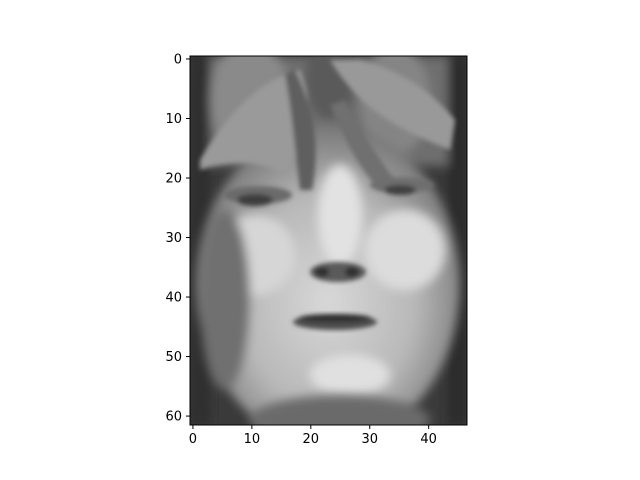 The image size is (640, 480). Describe the element at coordinates (193, 439) in the screenshot. I see `x-tick-label: 0` at that location.